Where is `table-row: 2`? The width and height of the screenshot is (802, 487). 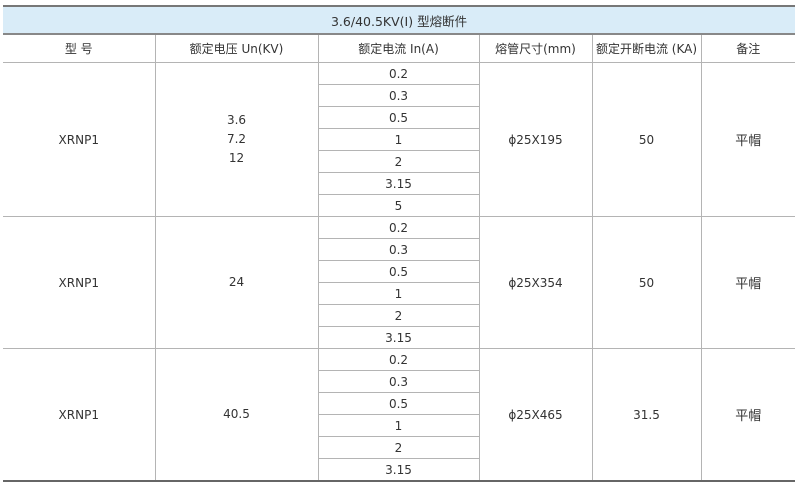 table-row: 2 is located at coordinates (399, 447).